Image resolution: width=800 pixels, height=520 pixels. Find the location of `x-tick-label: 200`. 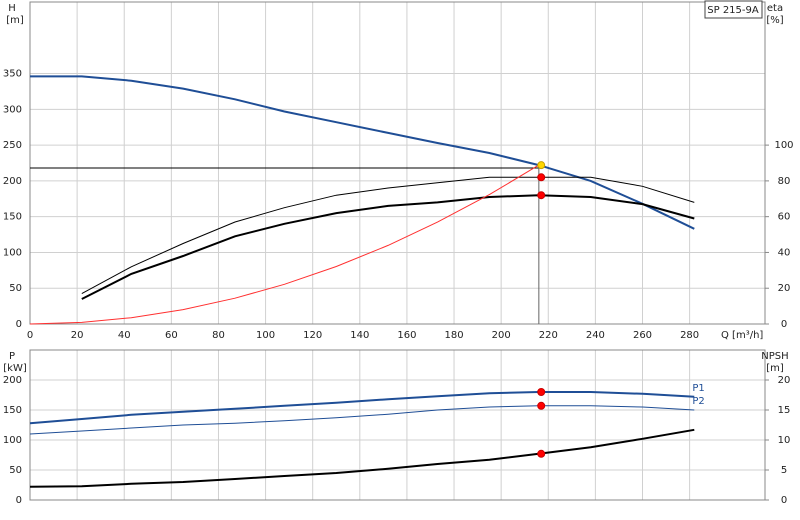

x-tick-label: 200 is located at coordinates (501, 335).